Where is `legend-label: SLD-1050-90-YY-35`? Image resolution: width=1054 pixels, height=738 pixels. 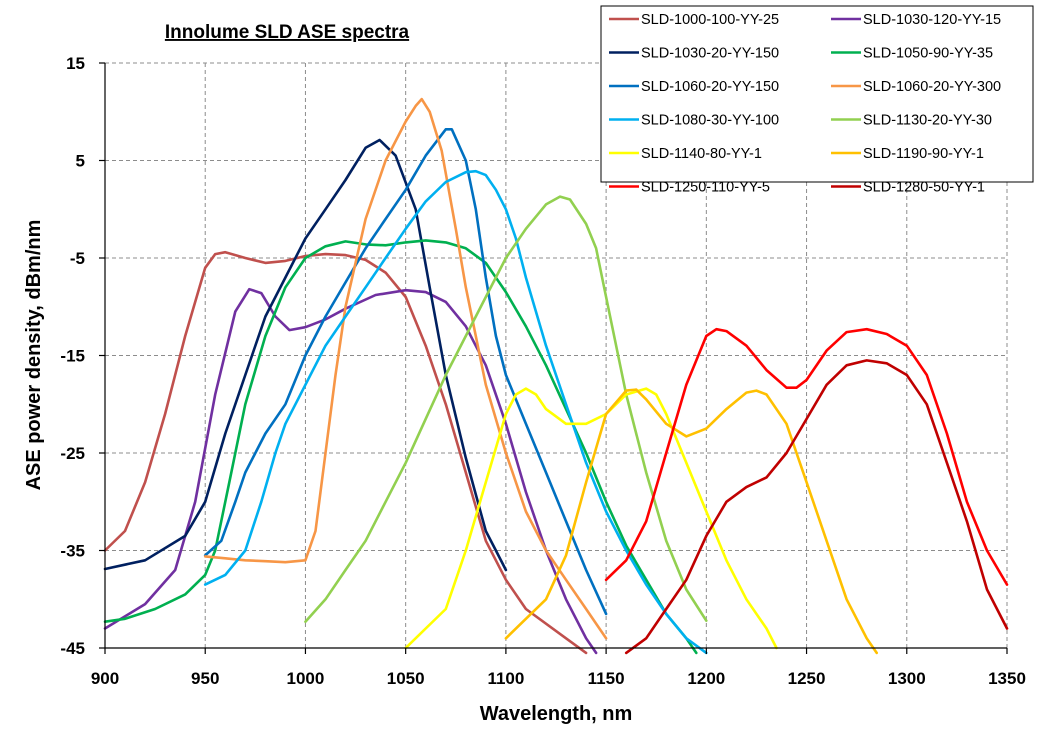 legend-label: SLD-1050-90-YY-35 is located at coordinates (928, 54).